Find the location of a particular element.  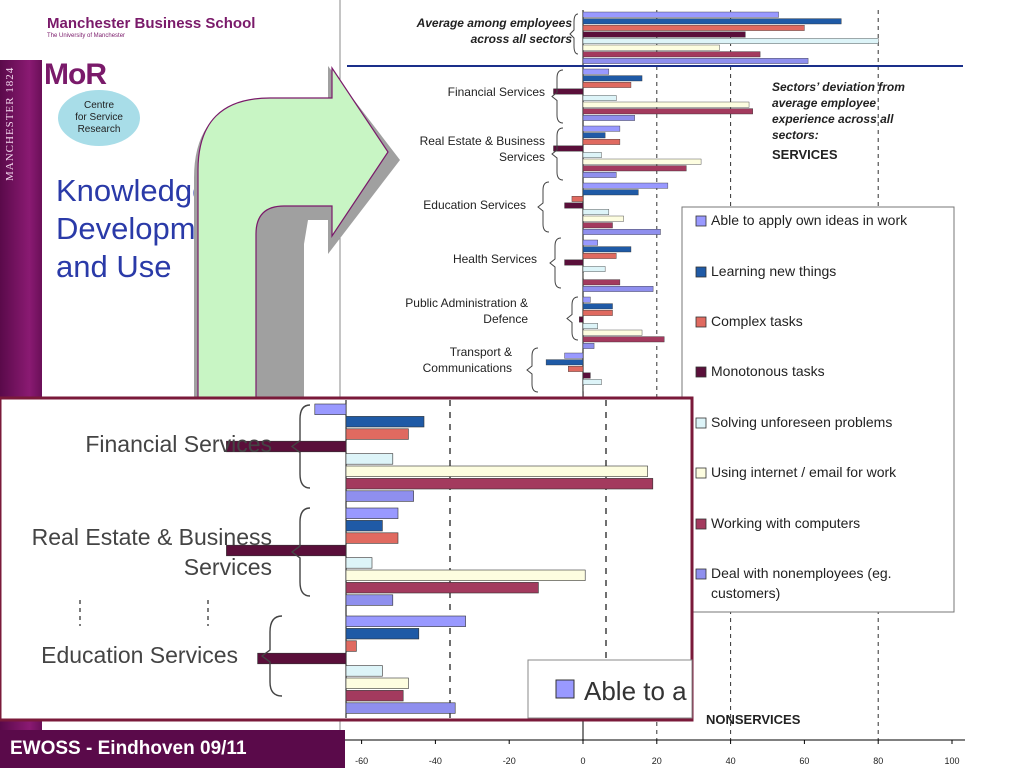

slide-title-line-1: Knowledge is located at coordinates (133, 190).